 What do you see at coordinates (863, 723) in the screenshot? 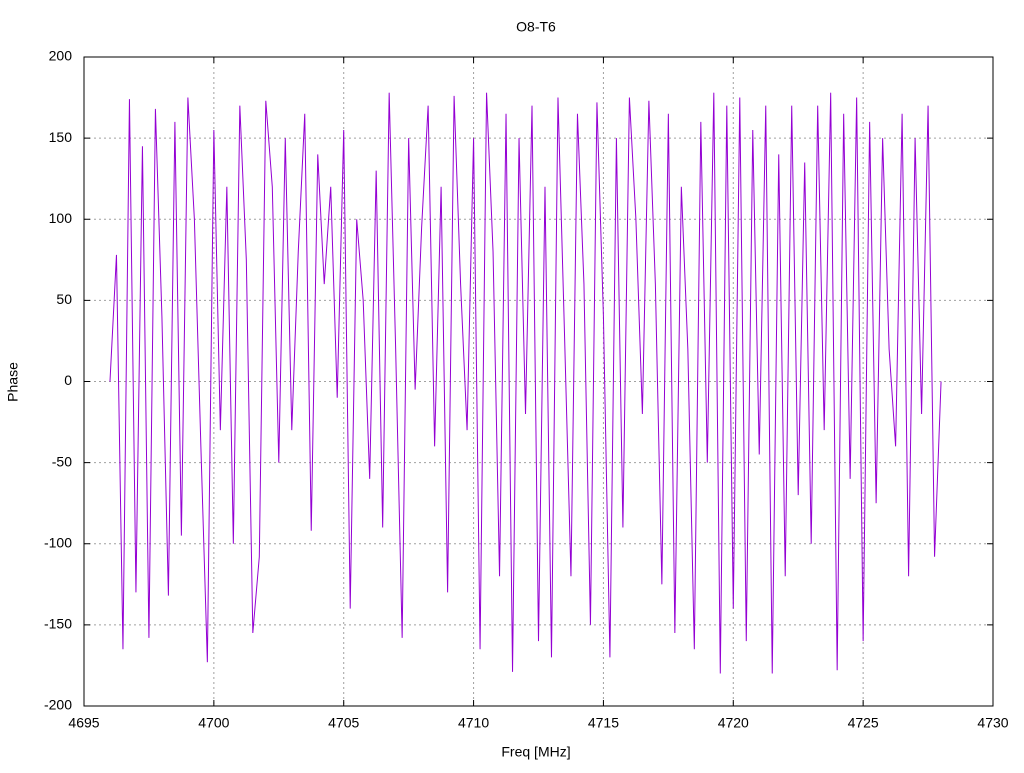
I see `x-tick-label: 4725` at bounding box center [863, 723].